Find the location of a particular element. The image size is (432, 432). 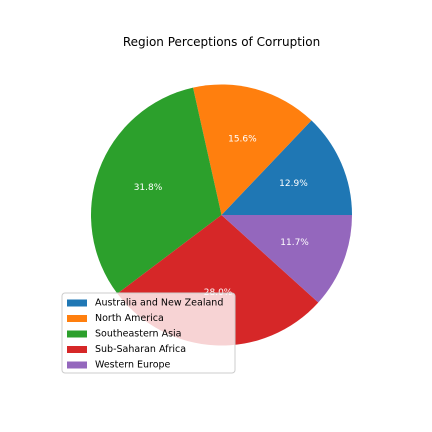

slice-label-0: 12.9% is located at coordinates (293, 184).